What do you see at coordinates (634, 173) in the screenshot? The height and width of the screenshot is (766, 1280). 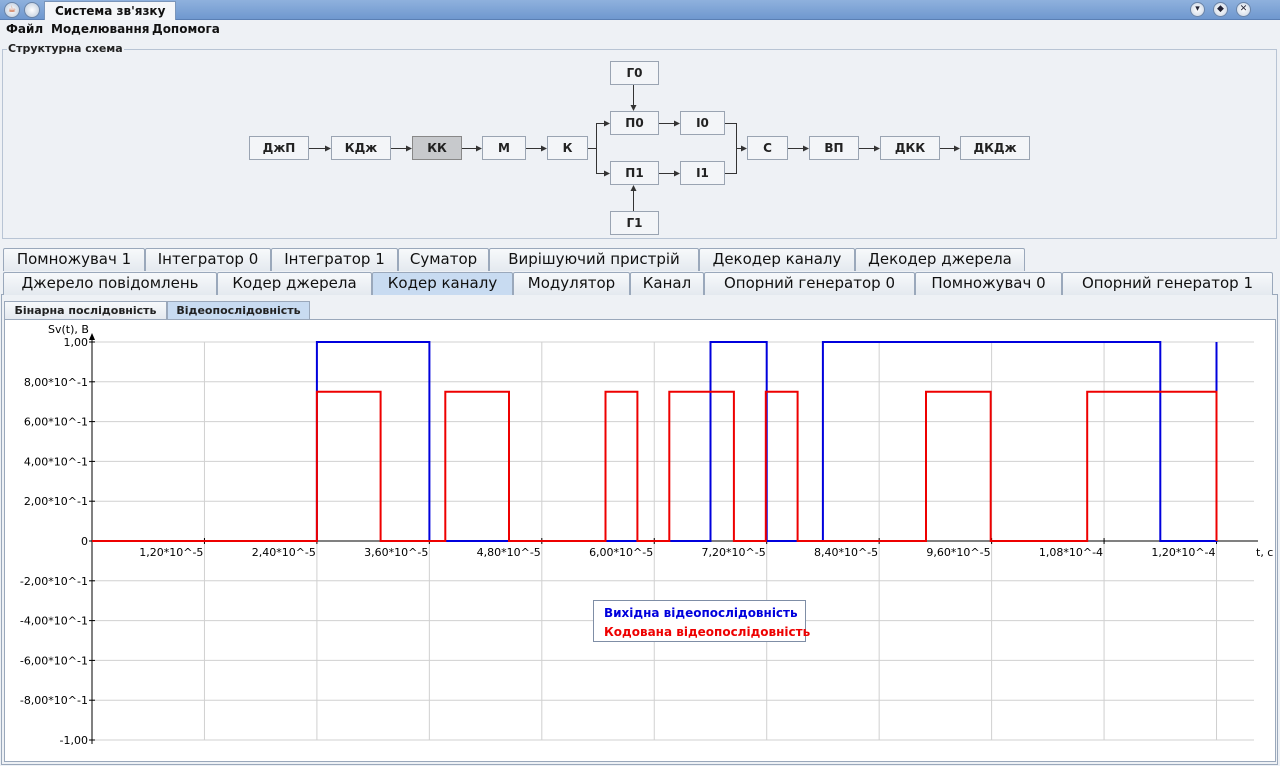 I see `block-multiplier-1: П1` at bounding box center [634, 173].